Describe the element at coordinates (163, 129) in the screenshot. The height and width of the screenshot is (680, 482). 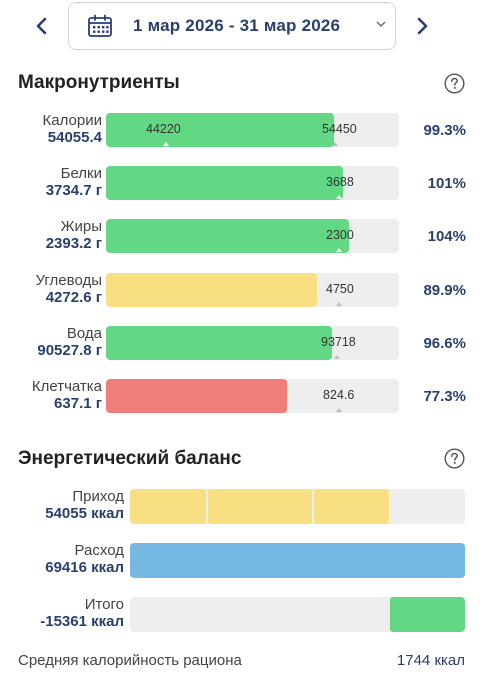
I see `macro-marker-label: 44220` at that location.